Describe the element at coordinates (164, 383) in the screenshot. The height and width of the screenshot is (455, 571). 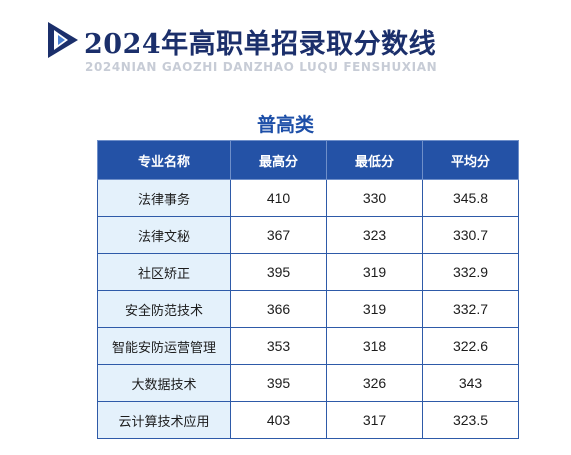
I see `major-name-cell: 大数据技术` at that location.